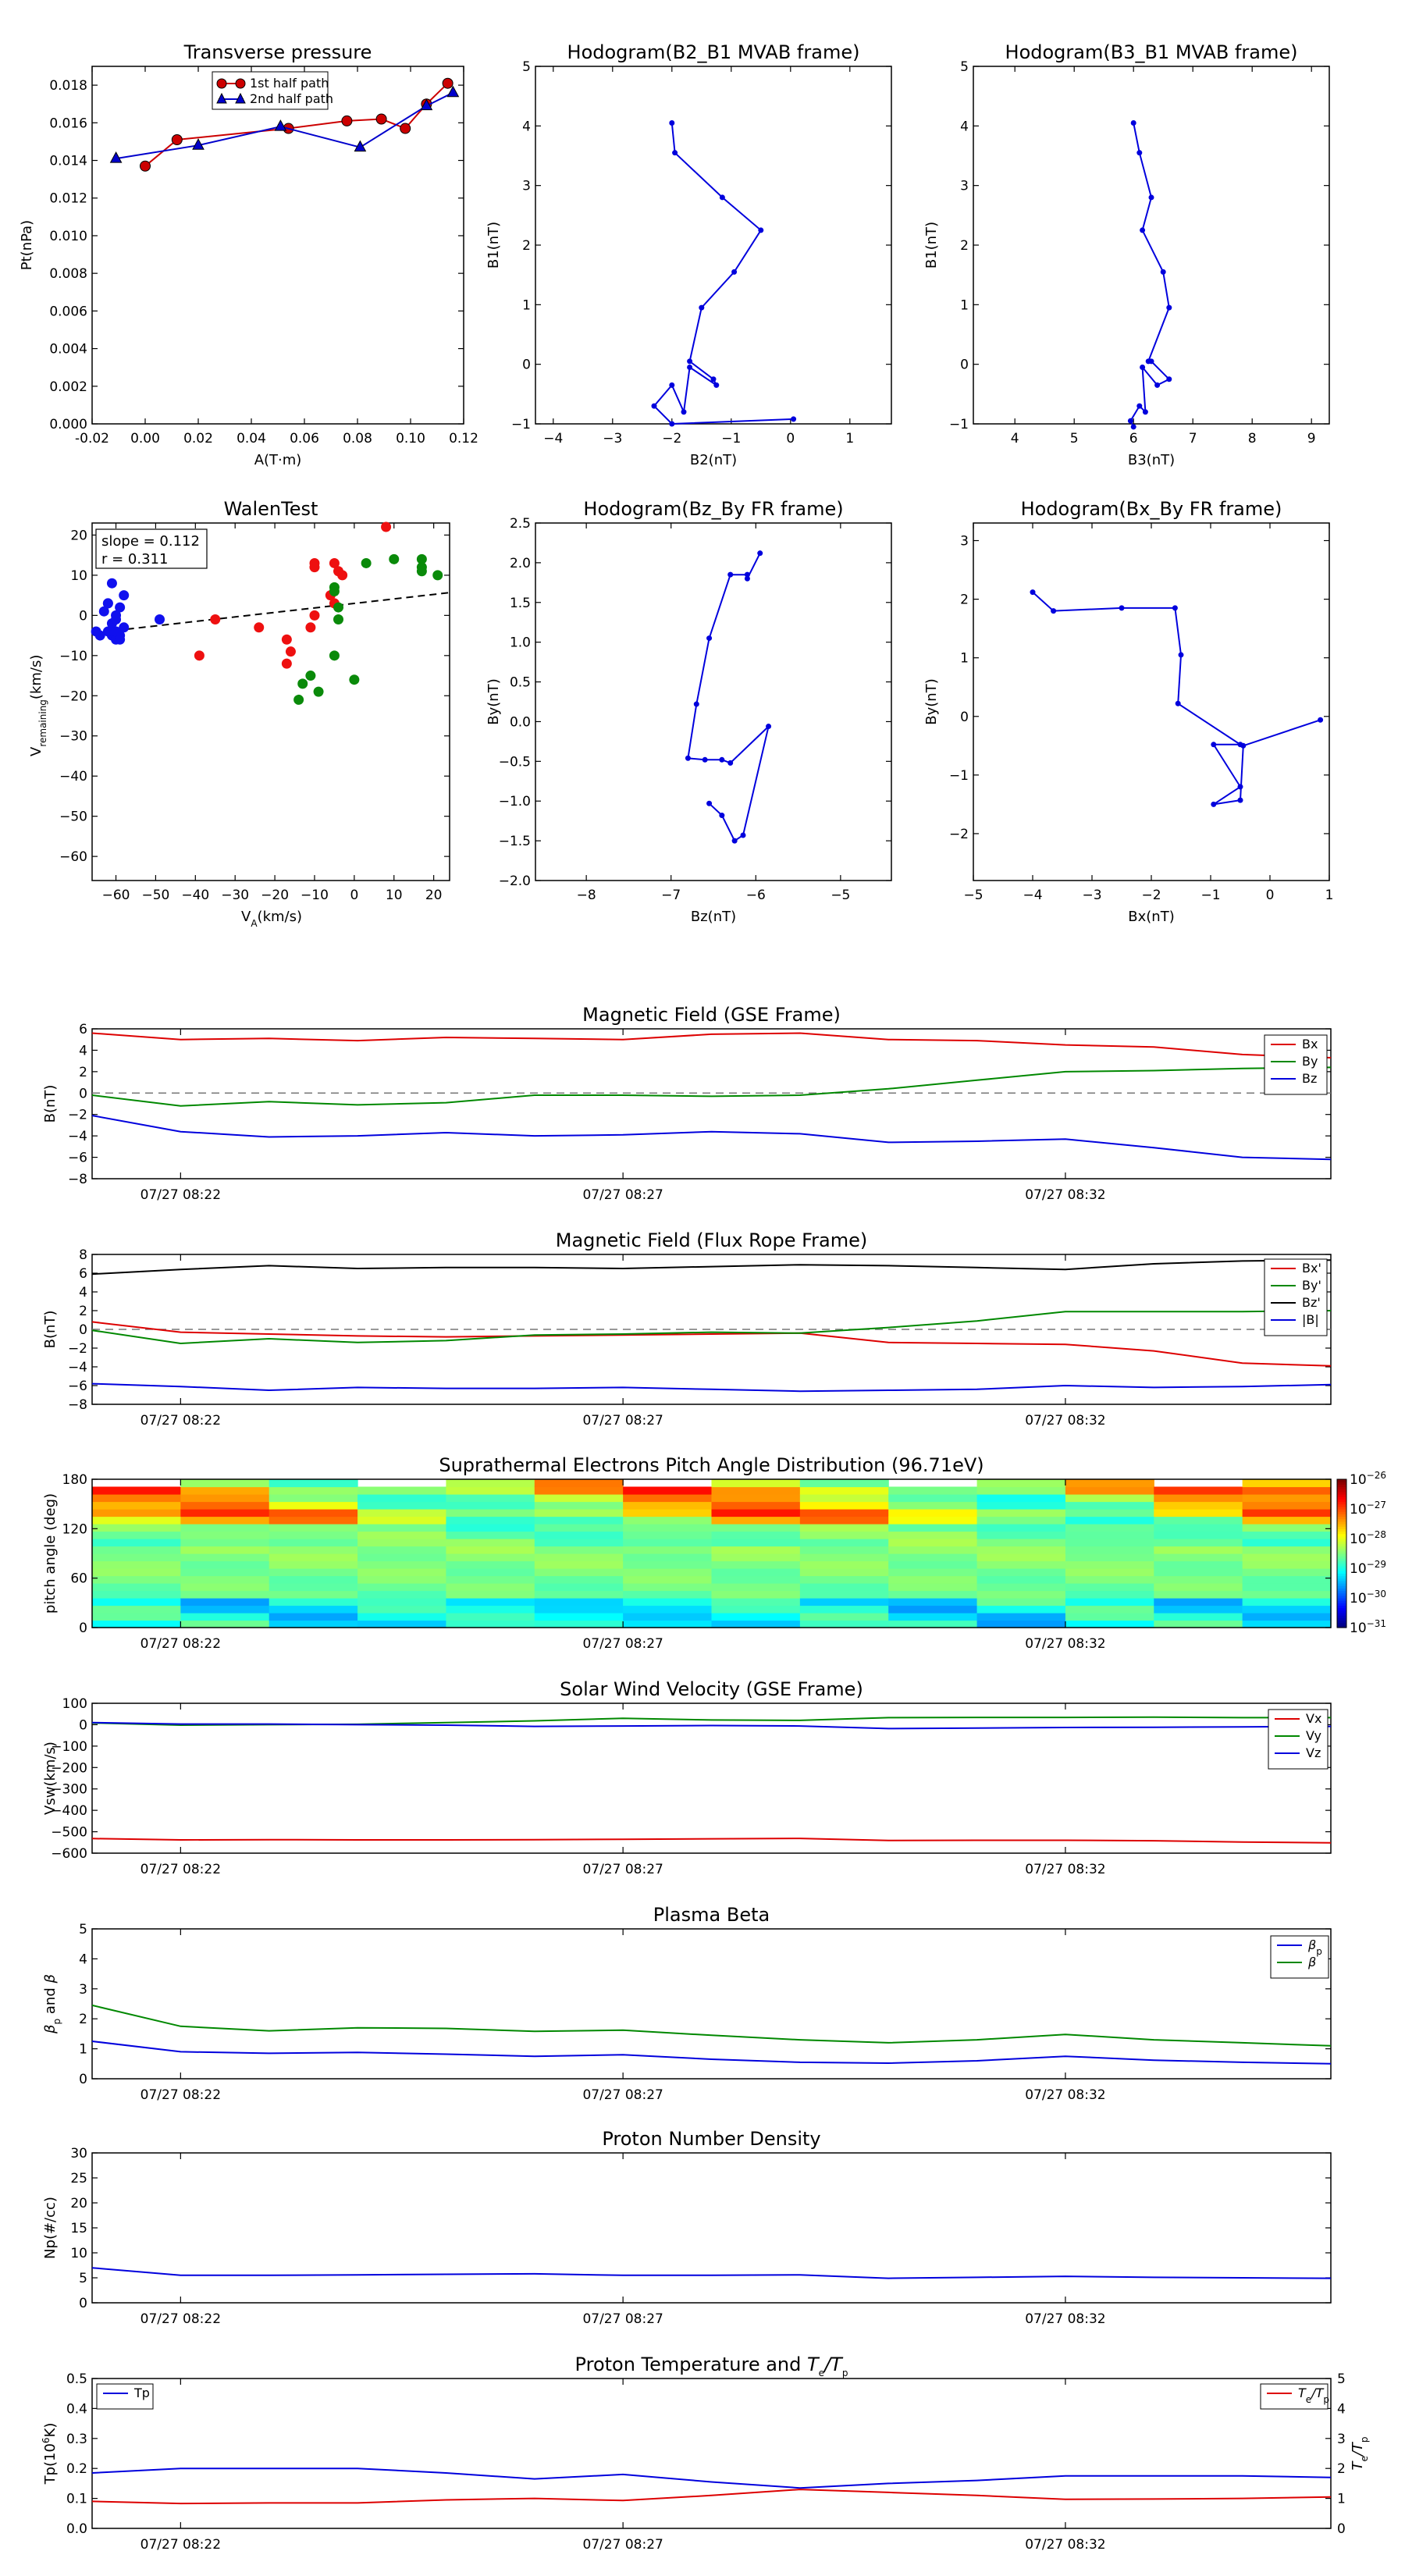 The height and width of the screenshot is (2576, 1405). Describe the element at coordinates (195, 895) in the screenshot. I see `walen-xtick-label: −40` at that location.